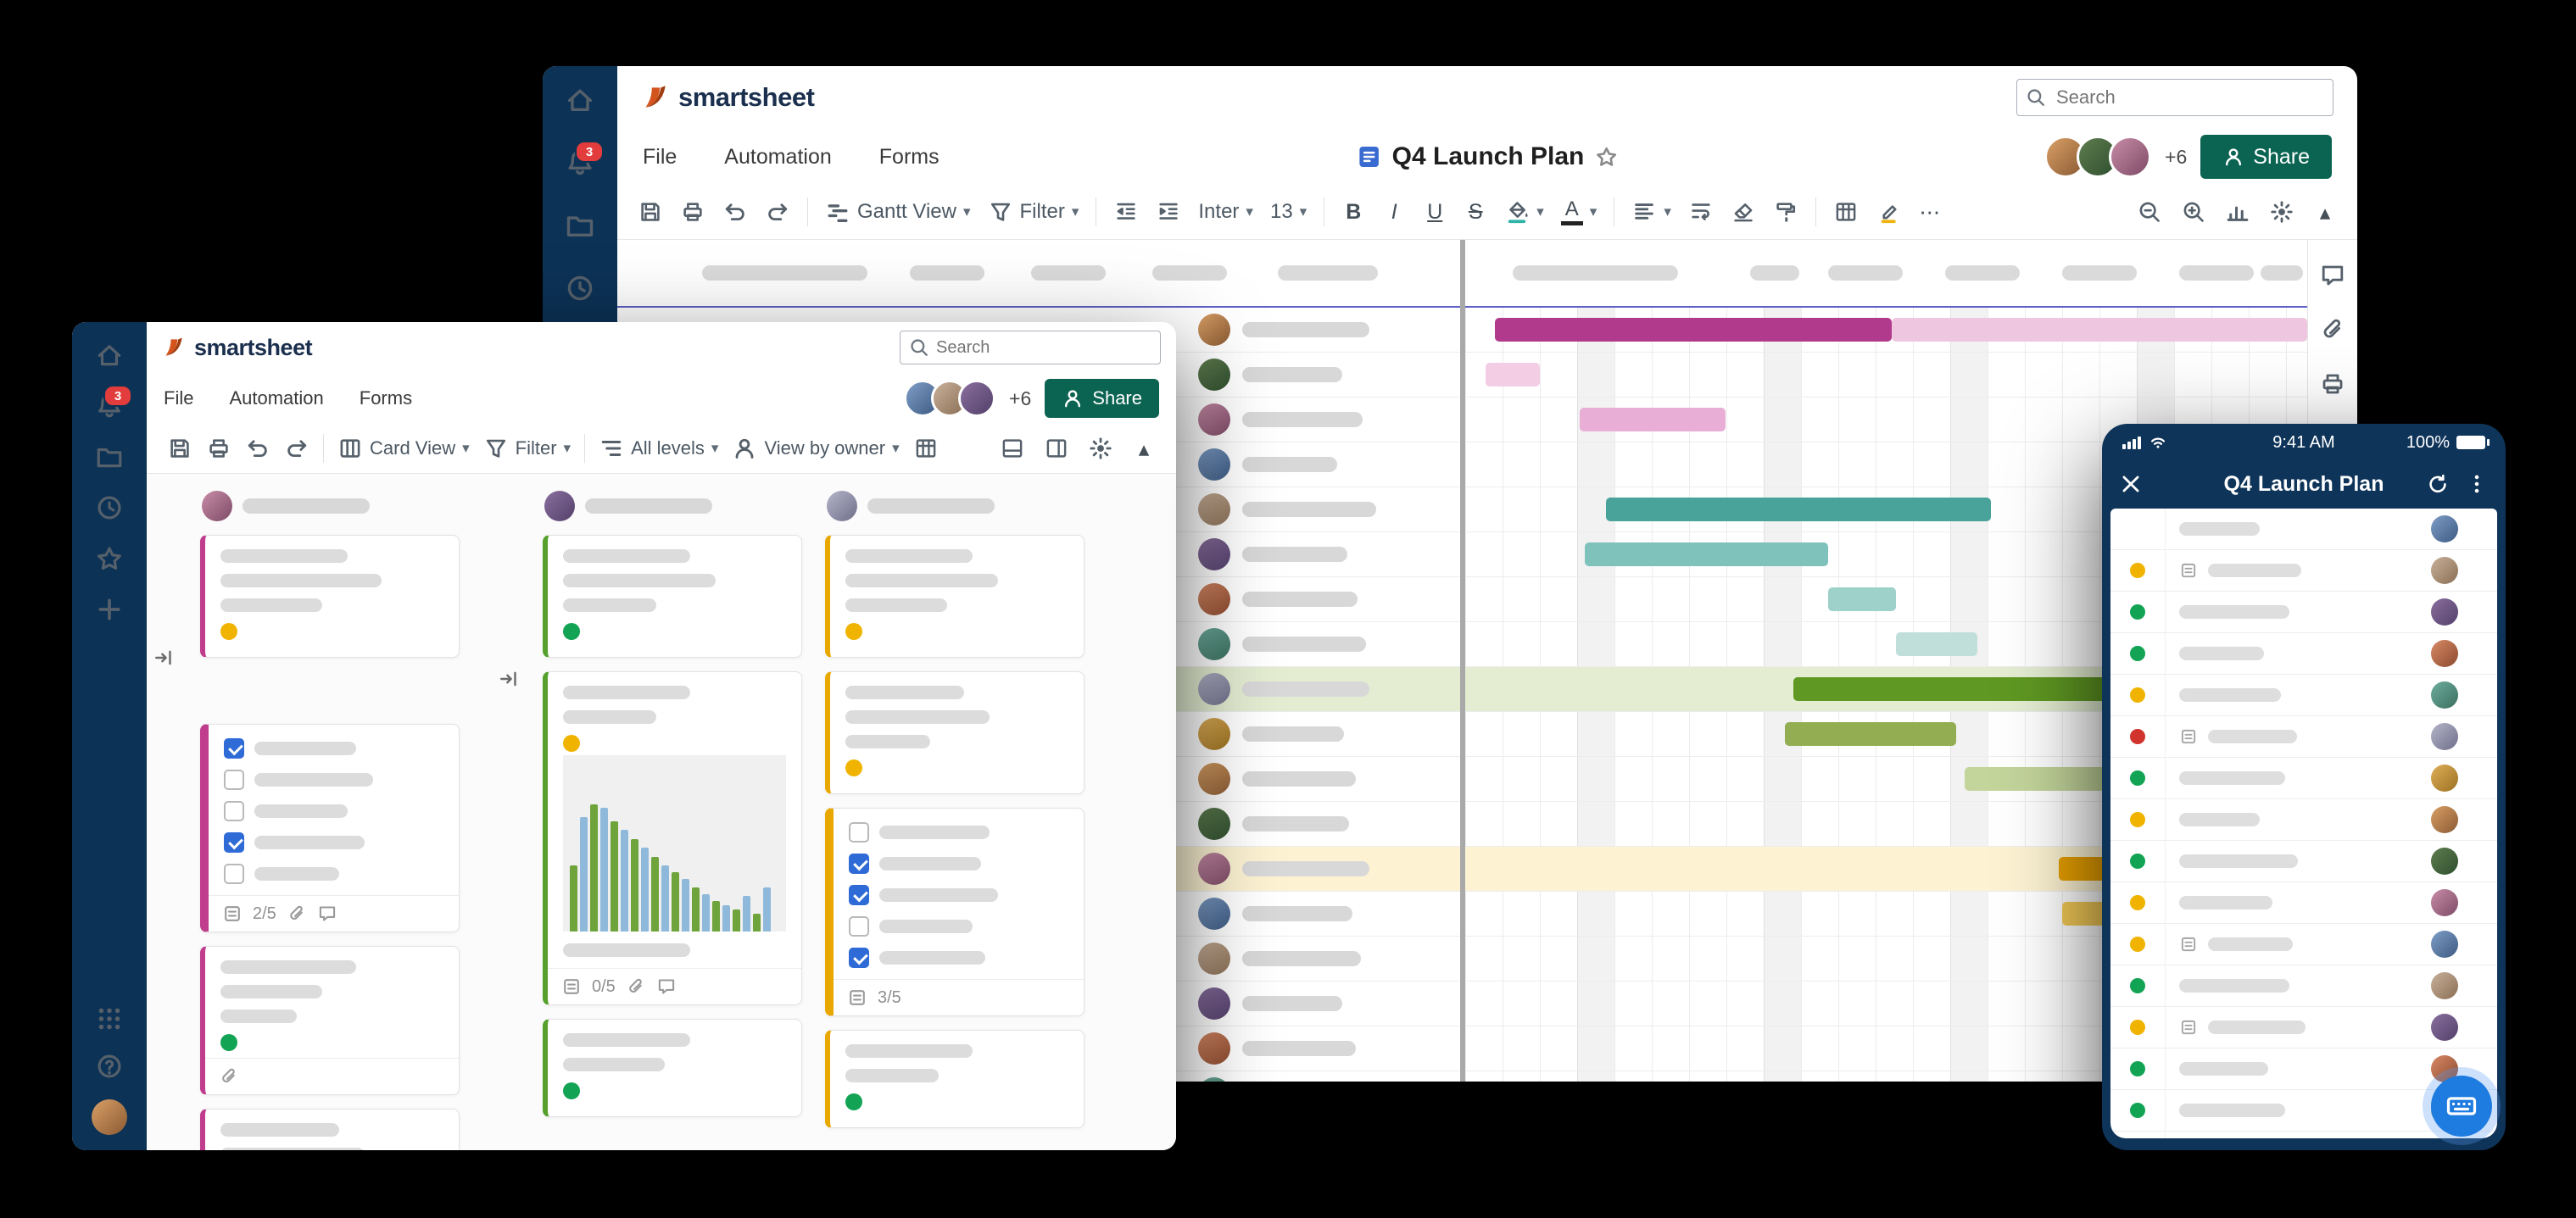 The height and width of the screenshot is (1218, 2576). Describe the element at coordinates (580, 100) in the screenshot. I see `sidebar-item-home` at that location.